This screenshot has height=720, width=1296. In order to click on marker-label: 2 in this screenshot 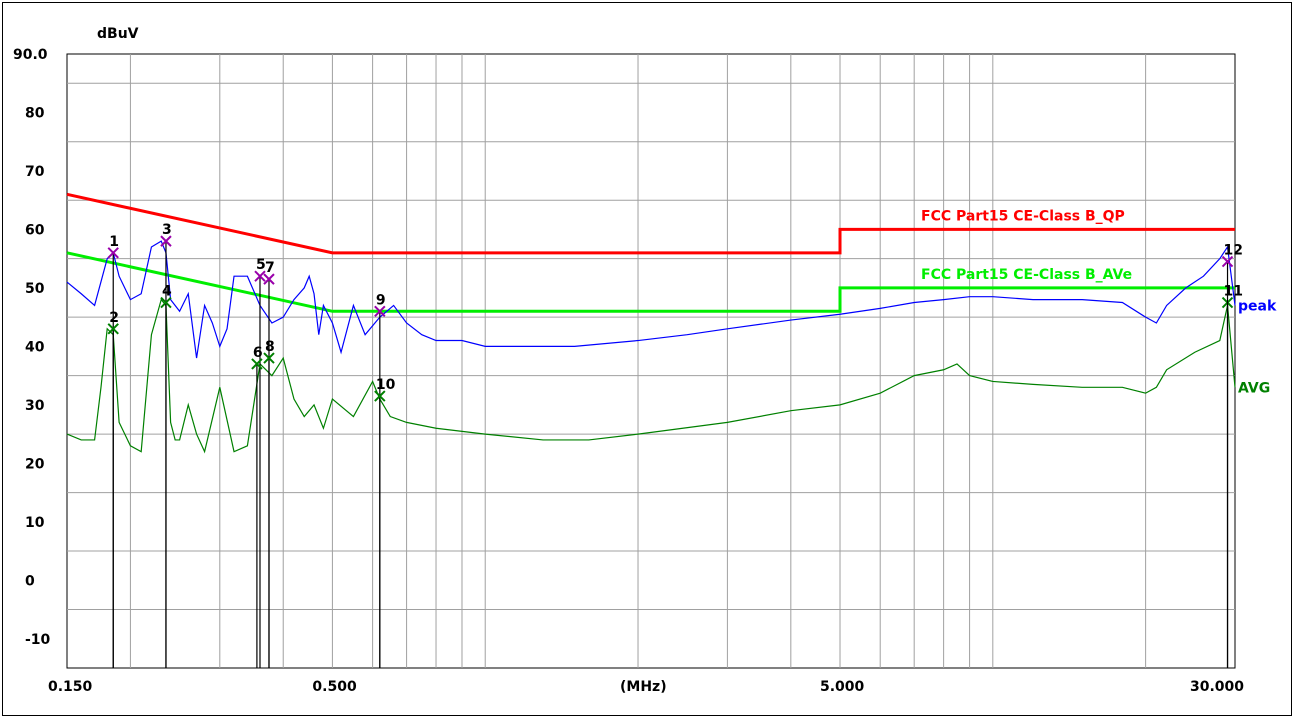, I will do `click(114, 318)`.